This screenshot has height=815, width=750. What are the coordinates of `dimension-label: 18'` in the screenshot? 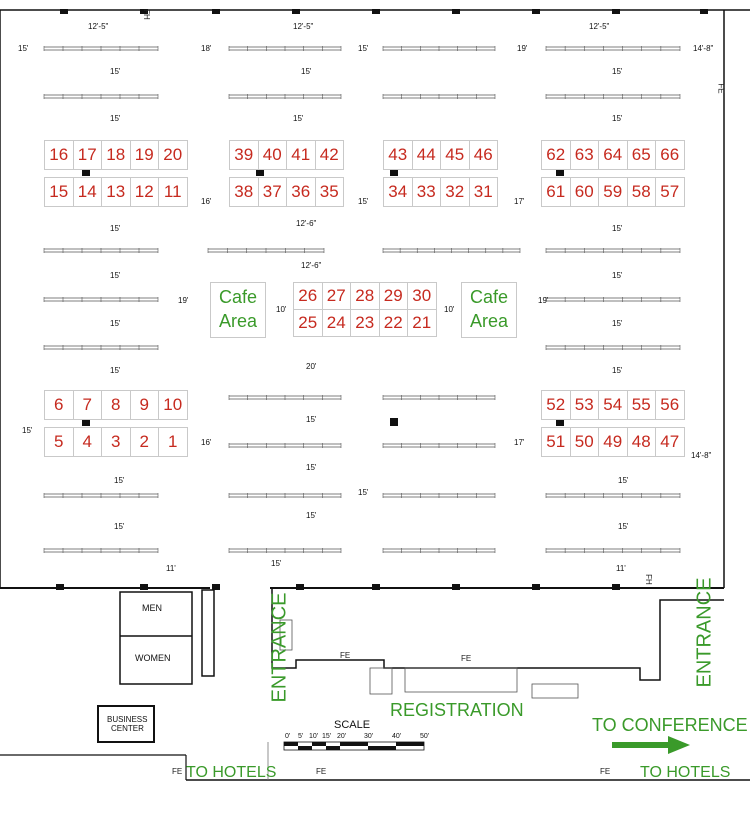 It's located at (206, 48).